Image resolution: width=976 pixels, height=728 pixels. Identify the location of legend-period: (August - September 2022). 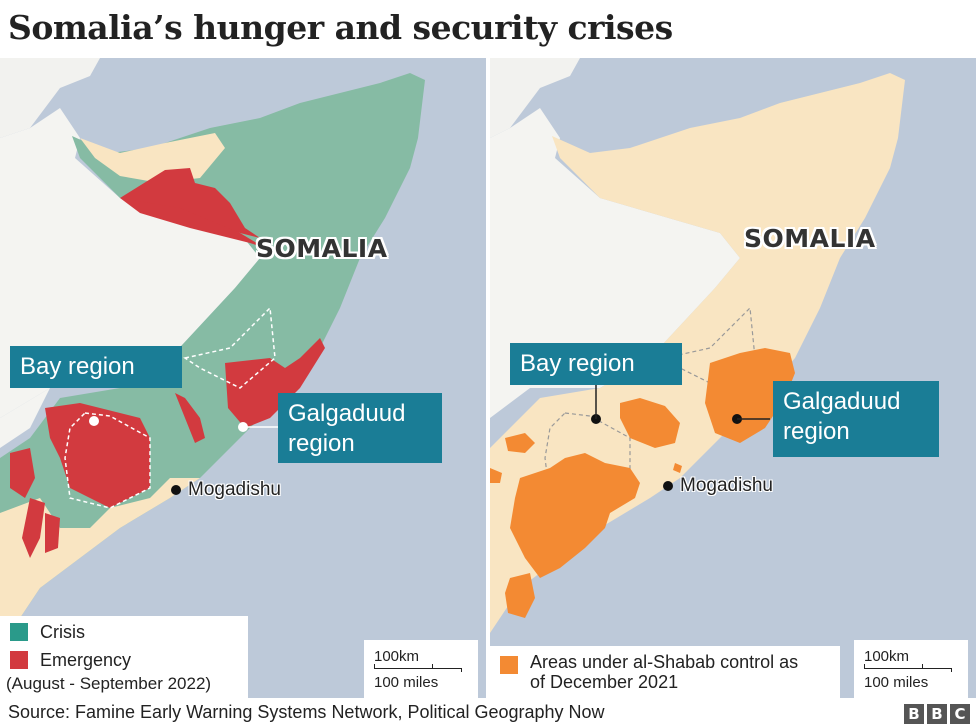
(109, 683).